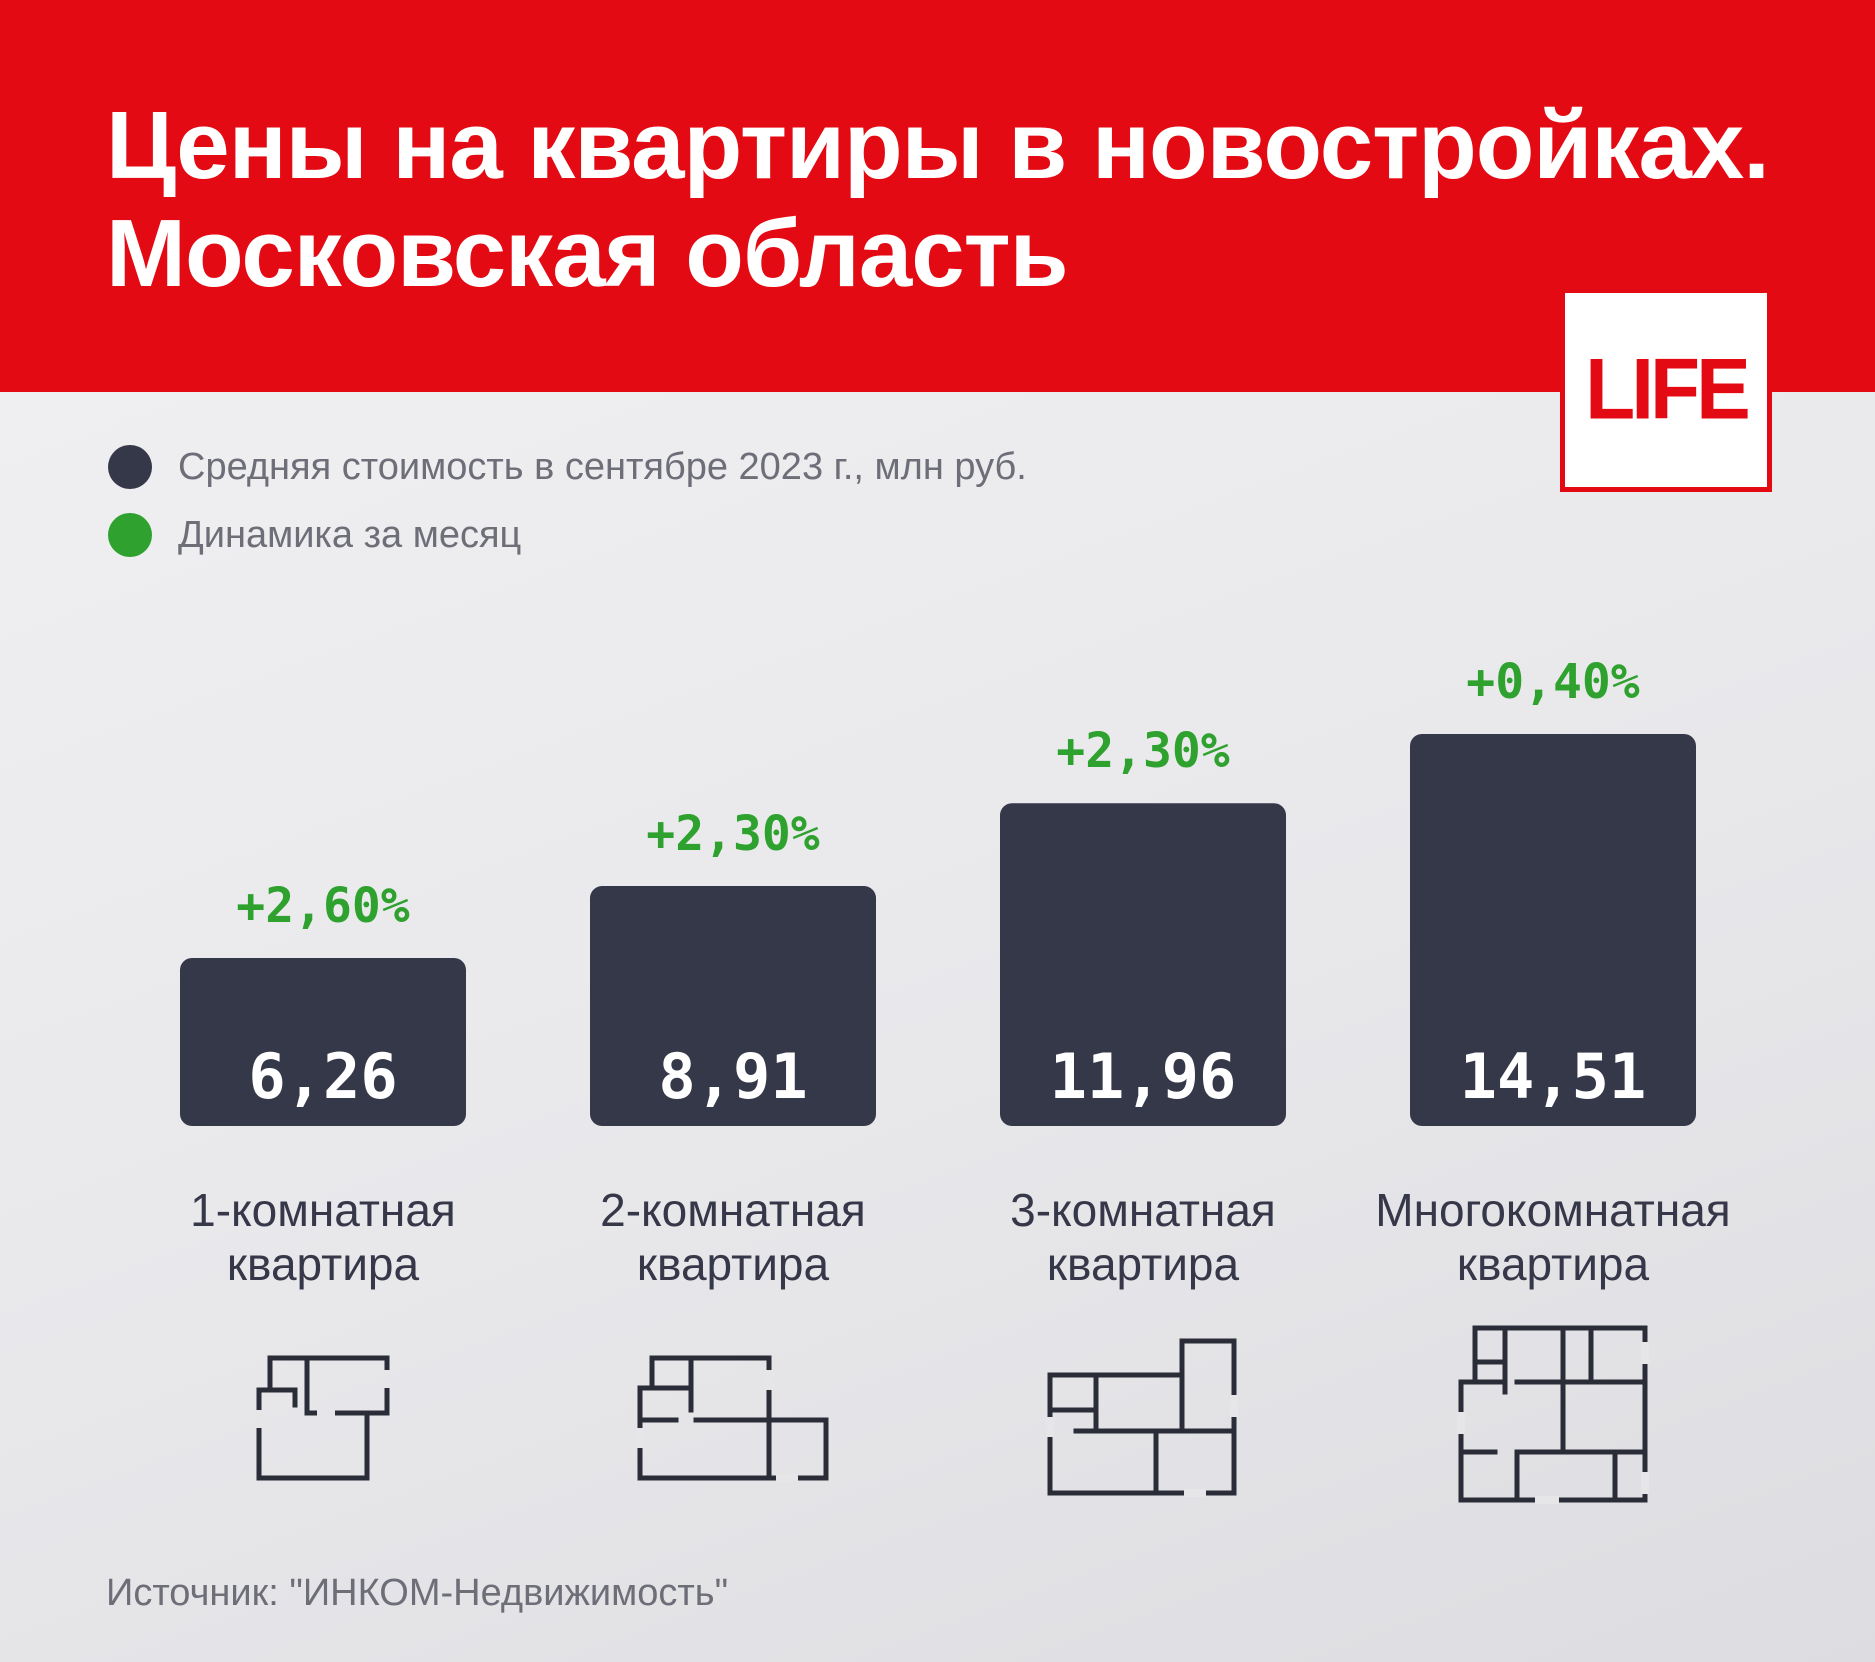 This screenshot has height=1662, width=1875. Describe the element at coordinates (1553, 1414) in the screenshot. I see `floor-plan-multi-room-icon` at that location.